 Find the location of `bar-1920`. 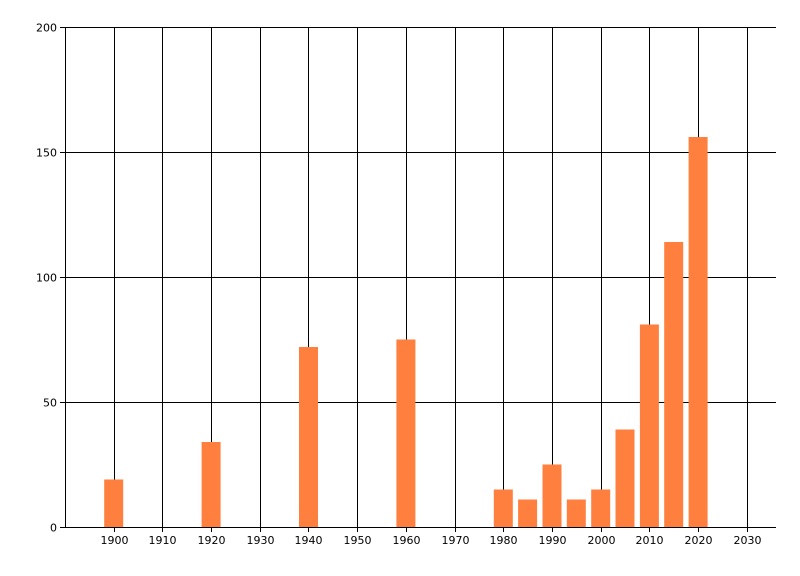

bar-1920 is located at coordinates (211, 484).